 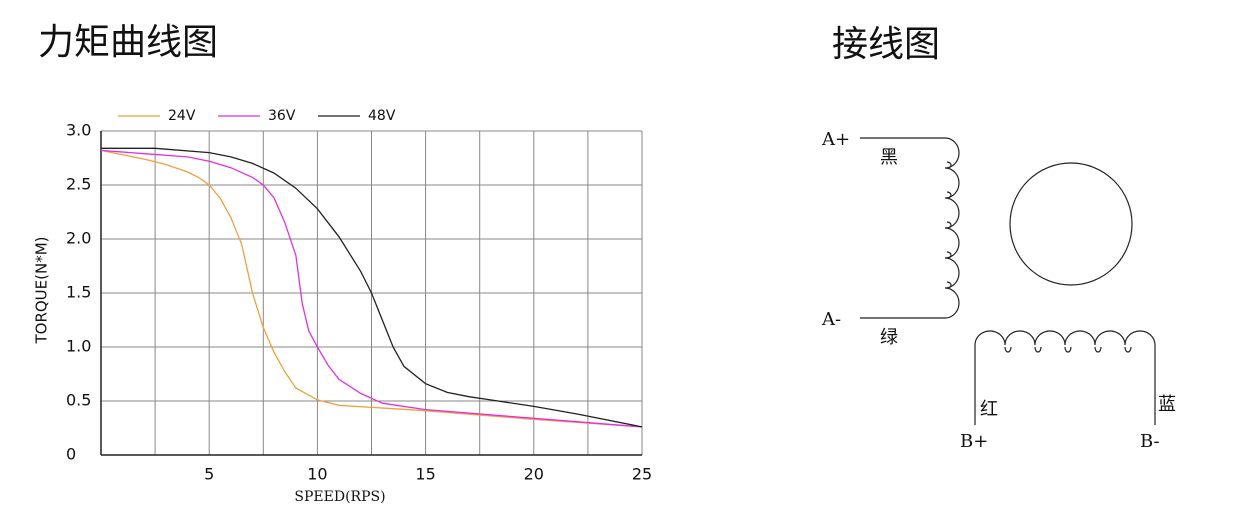 I want to click on y-tick-label: 2.5, so click(x=78, y=184).